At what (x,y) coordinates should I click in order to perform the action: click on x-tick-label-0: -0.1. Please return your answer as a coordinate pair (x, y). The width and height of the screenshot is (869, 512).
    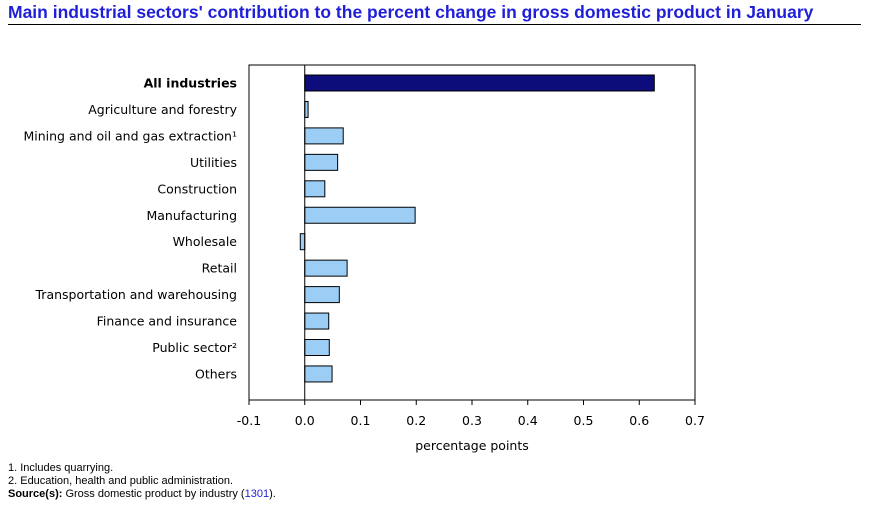
    Looking at the image, I should click on (249, 420).